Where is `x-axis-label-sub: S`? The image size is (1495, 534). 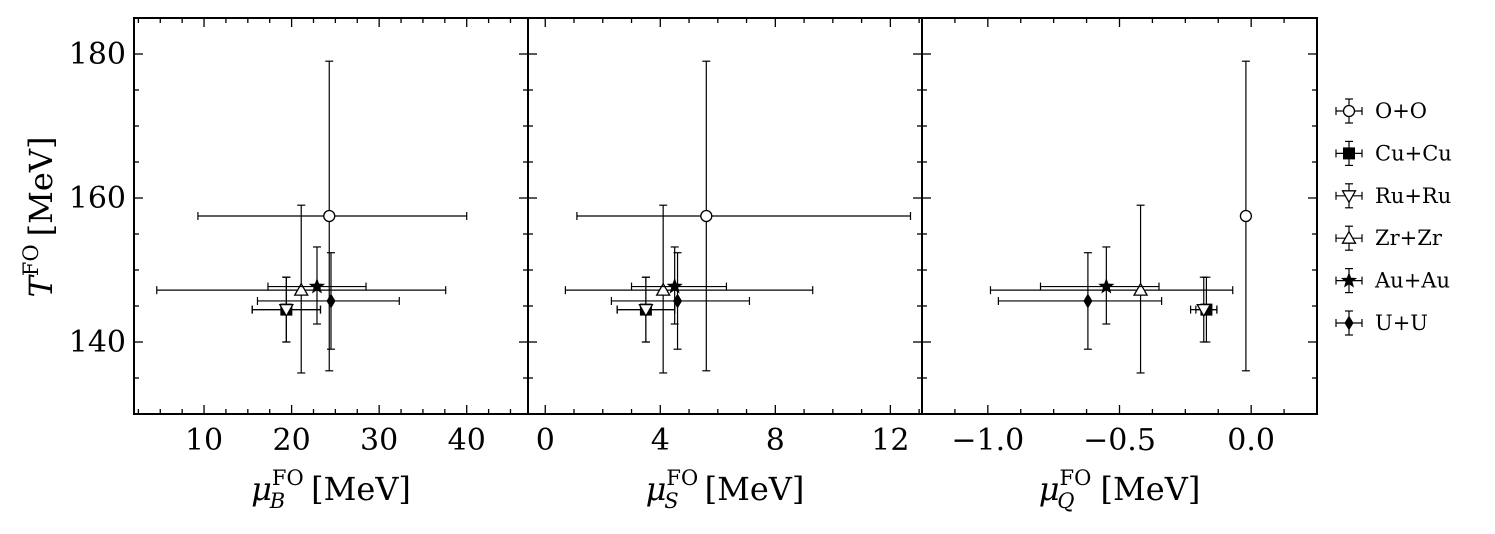 x-axis-label-sub: S is located at coordinates (671, 501).